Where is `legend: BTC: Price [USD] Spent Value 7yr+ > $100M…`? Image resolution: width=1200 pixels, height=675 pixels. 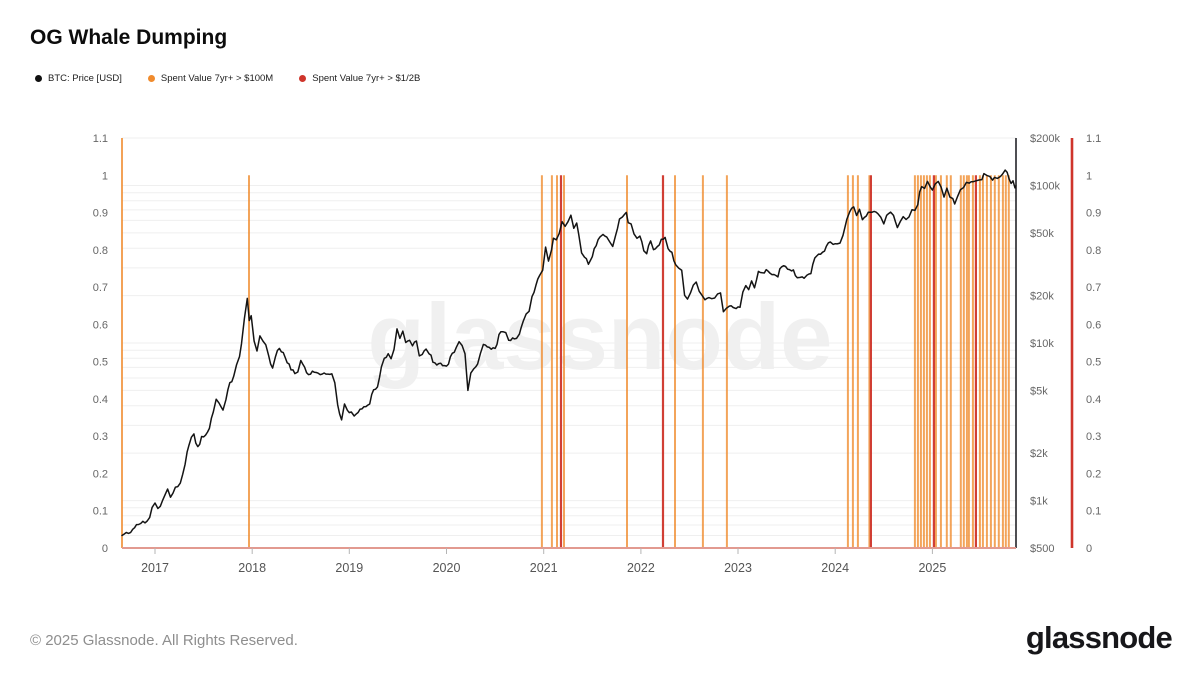 legend: BTC: Price [USD] Spent Value 7yr+ > $100M… is located at coordinates (227, 78).